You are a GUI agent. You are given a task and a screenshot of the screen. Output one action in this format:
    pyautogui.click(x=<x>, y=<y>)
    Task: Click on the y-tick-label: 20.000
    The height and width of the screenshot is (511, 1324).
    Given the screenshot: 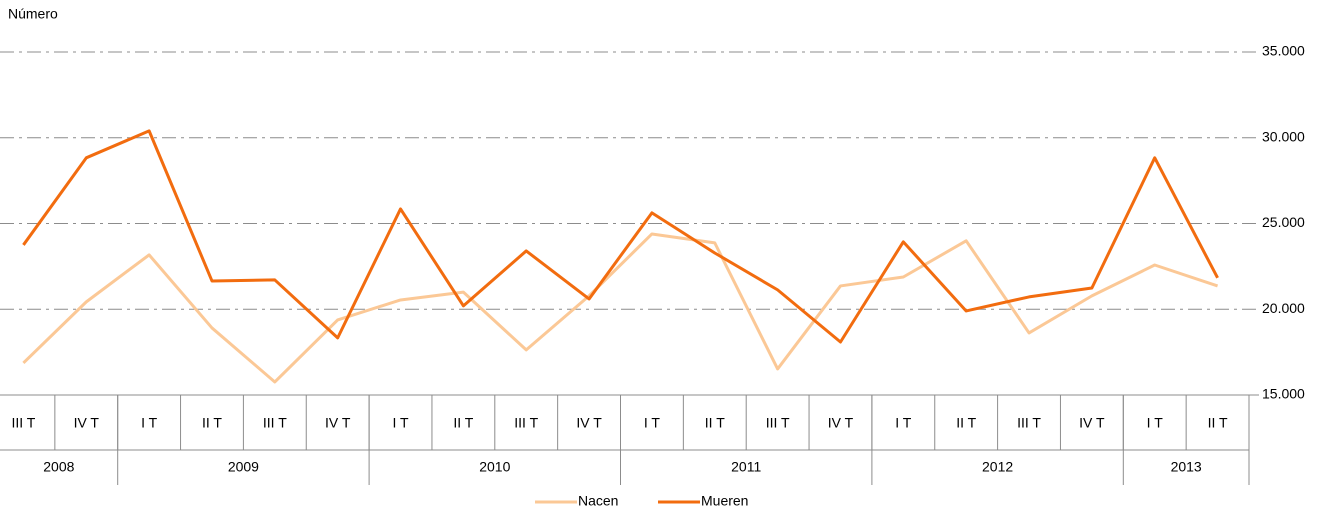 What is the action you would take?
    pyautogui.click(x=1283, y=308)
    